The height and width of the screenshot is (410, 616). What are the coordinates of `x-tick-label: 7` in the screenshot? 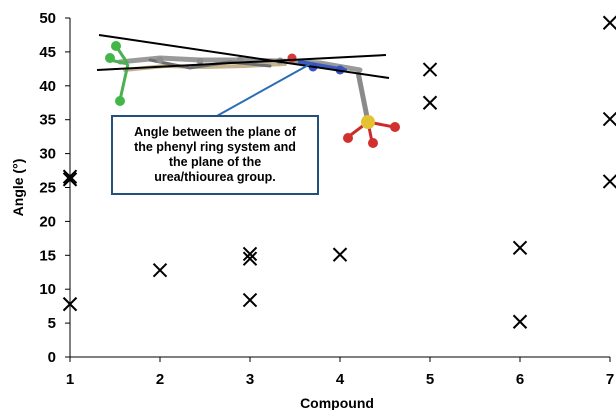 It's located at (610, 379).